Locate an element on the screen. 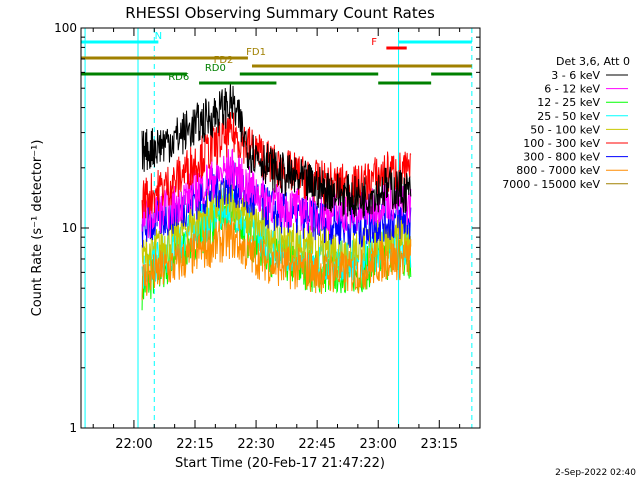 This screenshot has height=480, width=640. y-tick-label: 100 is located at coordinates (65, 28).